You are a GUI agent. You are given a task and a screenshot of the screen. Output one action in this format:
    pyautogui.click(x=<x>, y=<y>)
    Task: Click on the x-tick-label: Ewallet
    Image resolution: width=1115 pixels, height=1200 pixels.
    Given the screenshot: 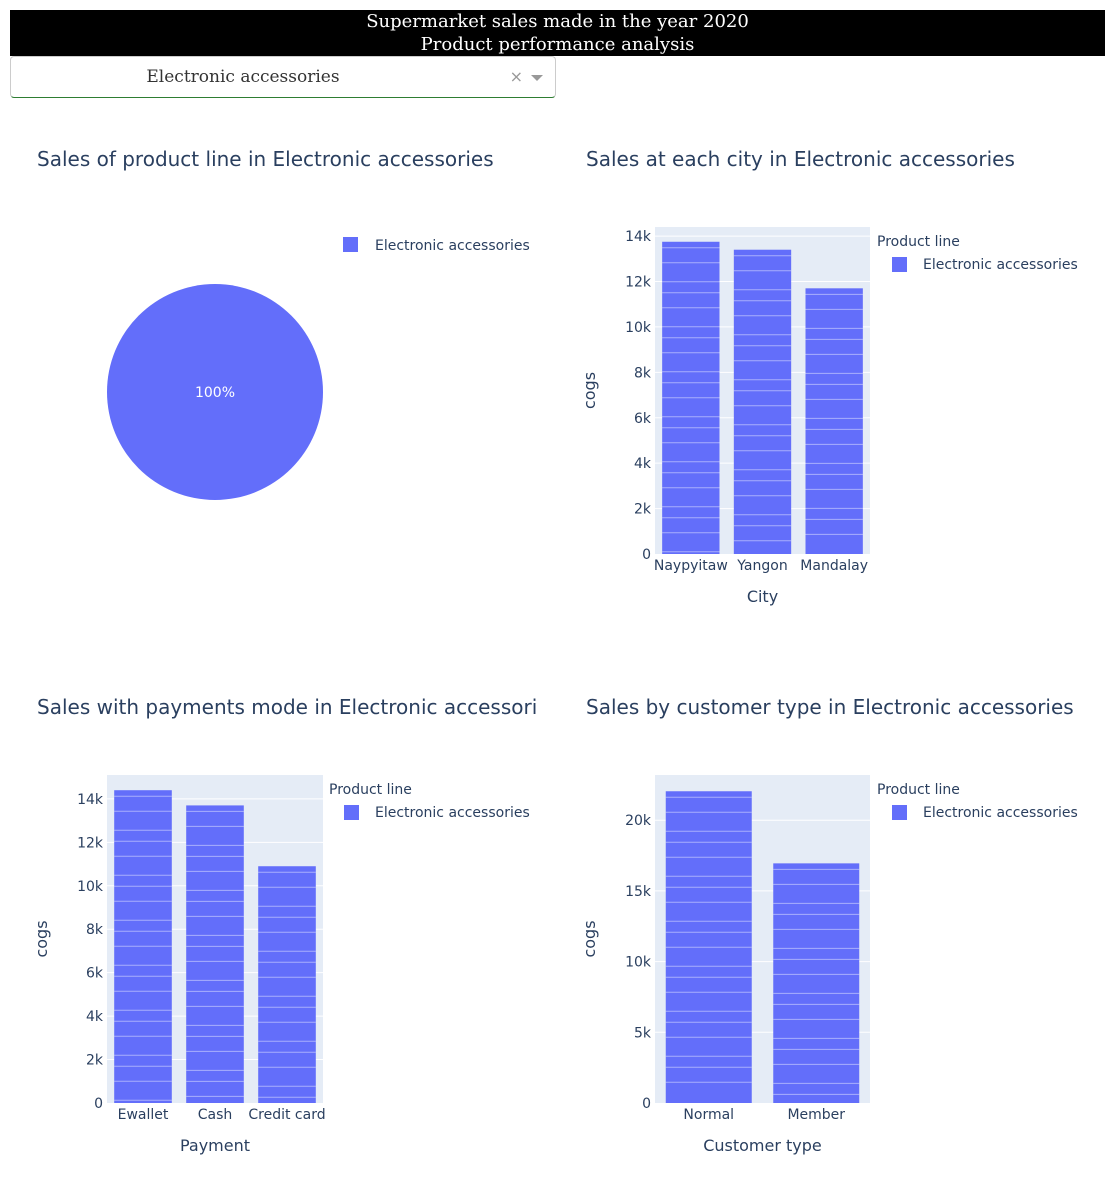 What is the action you would take?
    pyautogui.click(x=143, y=1115)
    